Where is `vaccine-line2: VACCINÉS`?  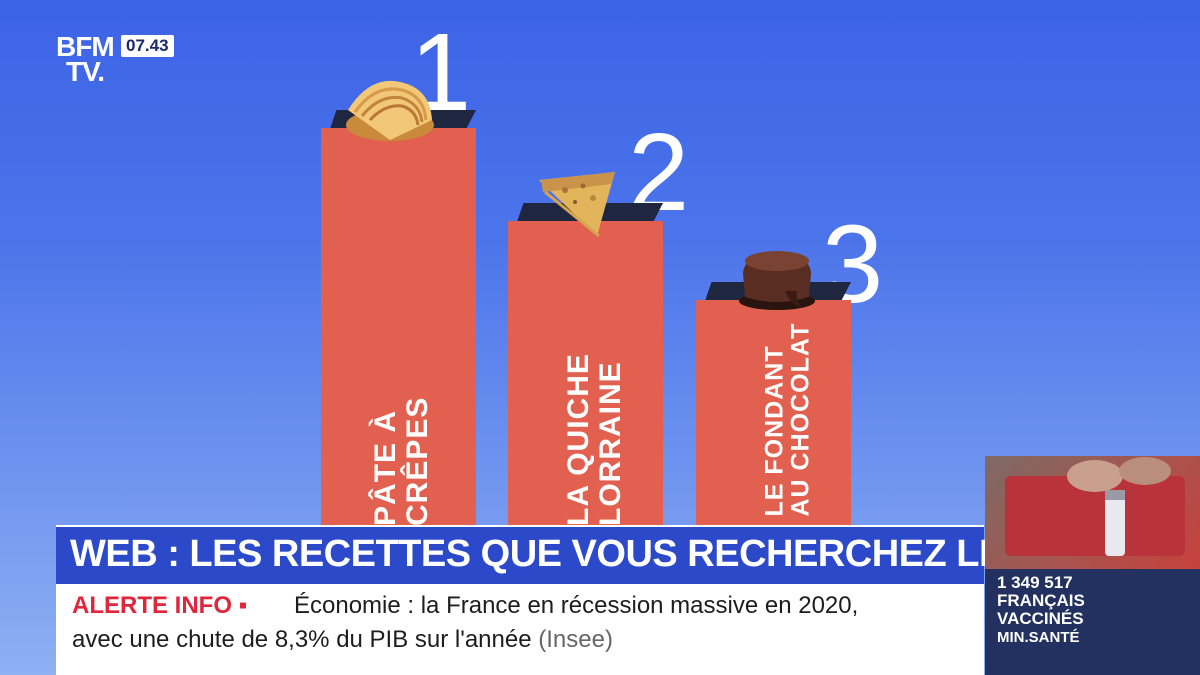 vaccine-line2: VACCINÉS is located at coordinates (1040, 618).